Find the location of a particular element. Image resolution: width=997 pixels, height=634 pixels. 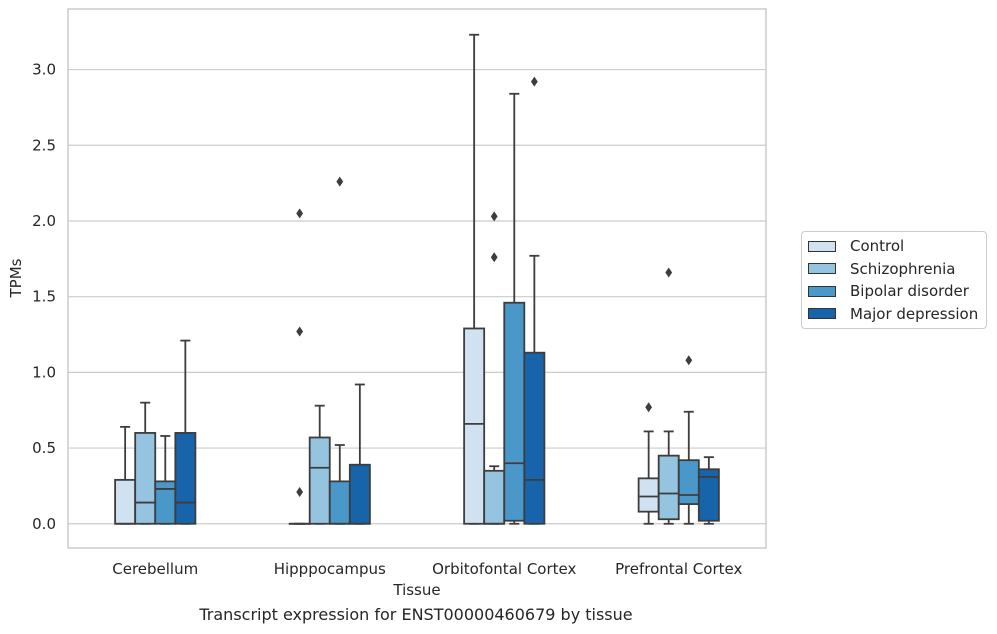

x-tick-label: Hipppocampus is located at coordinates (330, 569).